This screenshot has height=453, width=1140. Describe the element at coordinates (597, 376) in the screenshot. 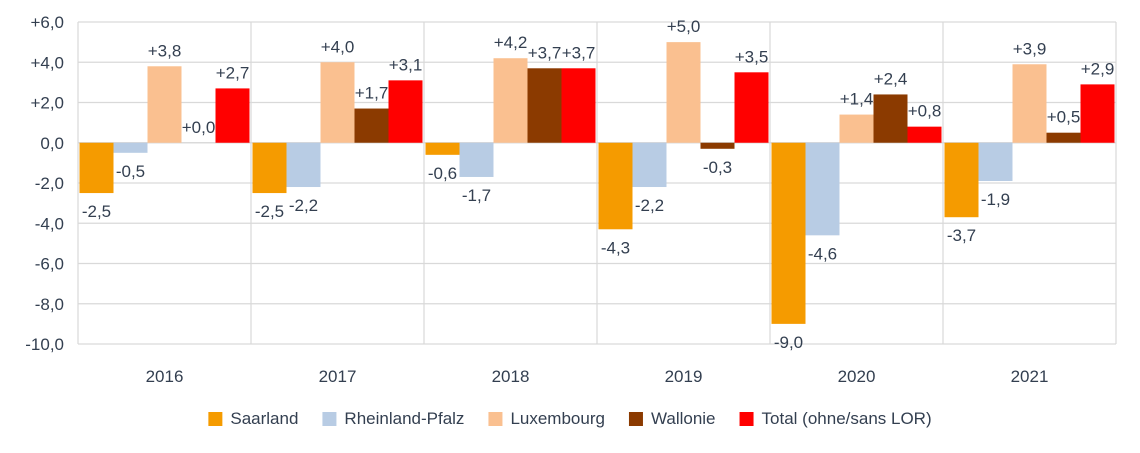

I see `x-axis: 2016 2017 2018 2019 2020 2021` at that location.